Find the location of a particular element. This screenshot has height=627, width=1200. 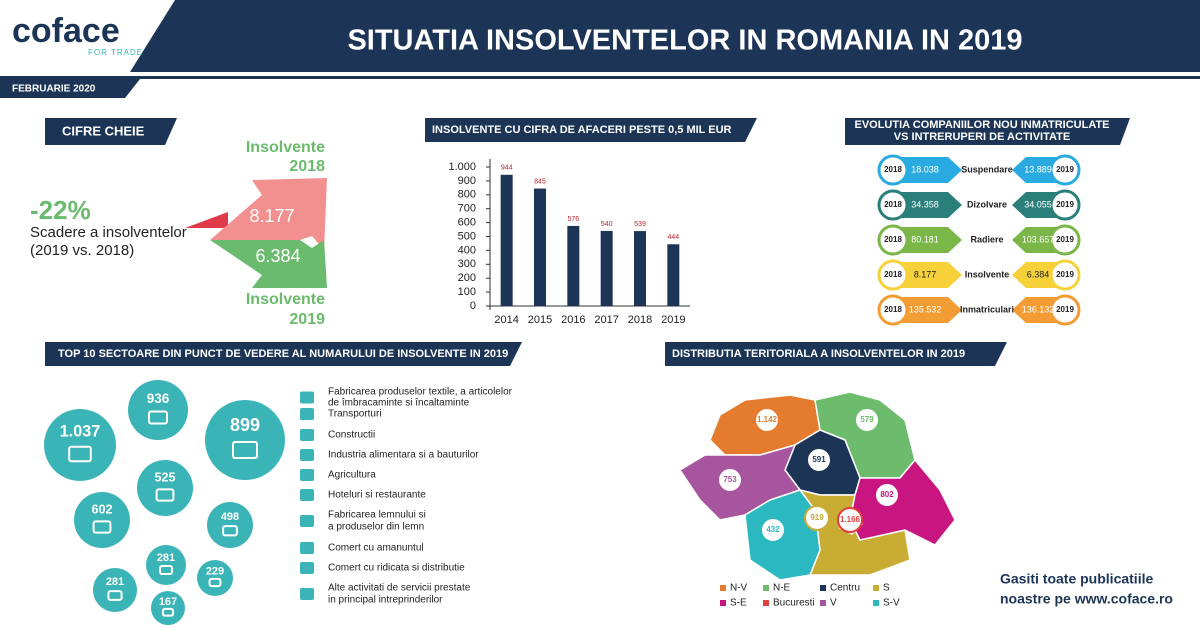

row-label: Dizolvare is located at coordinates (987, 204).